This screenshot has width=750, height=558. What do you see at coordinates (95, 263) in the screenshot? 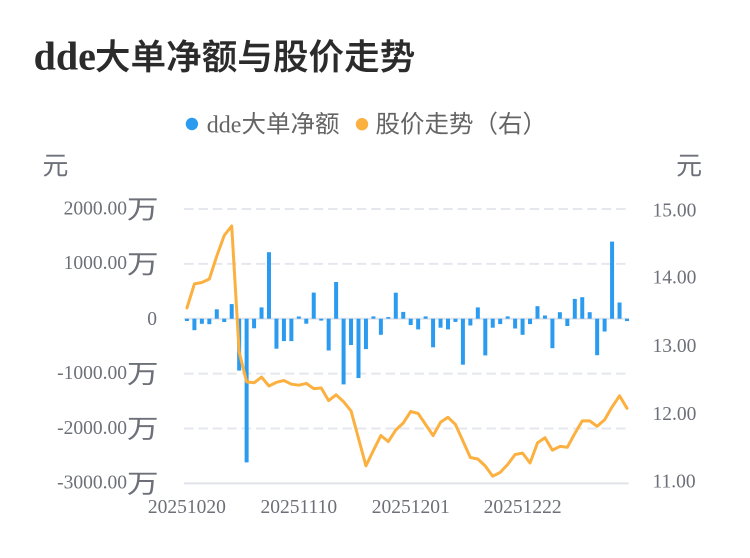
I see `svg-text: 1000.00` at bounding box center [95, 263].